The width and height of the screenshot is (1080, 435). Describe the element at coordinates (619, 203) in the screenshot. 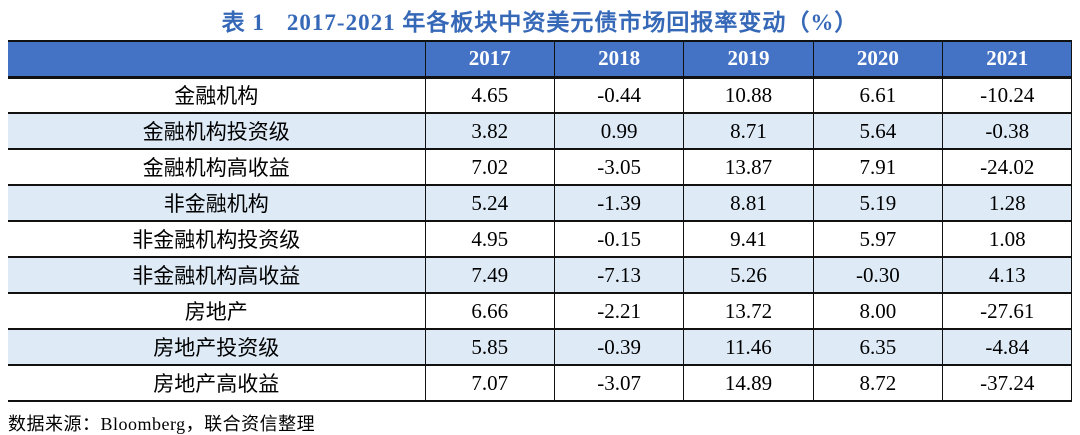

I see `value-cell: -1.39` at that location.